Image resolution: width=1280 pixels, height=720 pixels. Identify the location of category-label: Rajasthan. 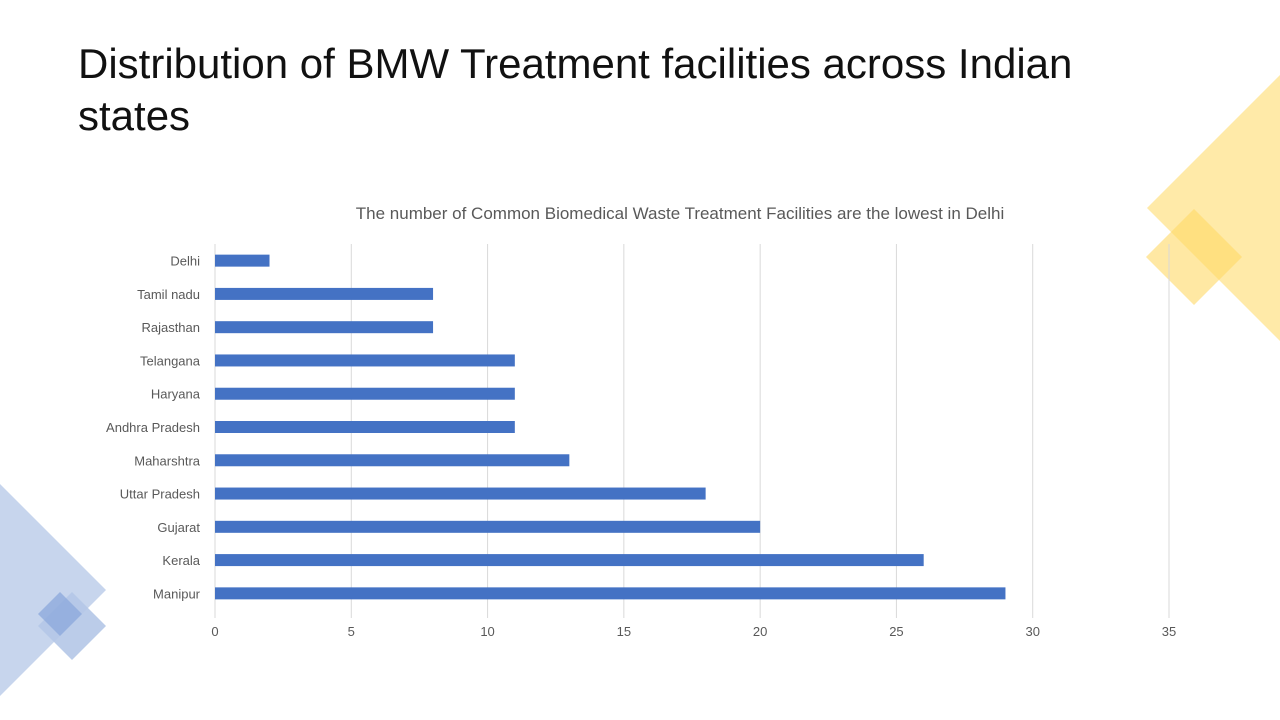
(170, 327).